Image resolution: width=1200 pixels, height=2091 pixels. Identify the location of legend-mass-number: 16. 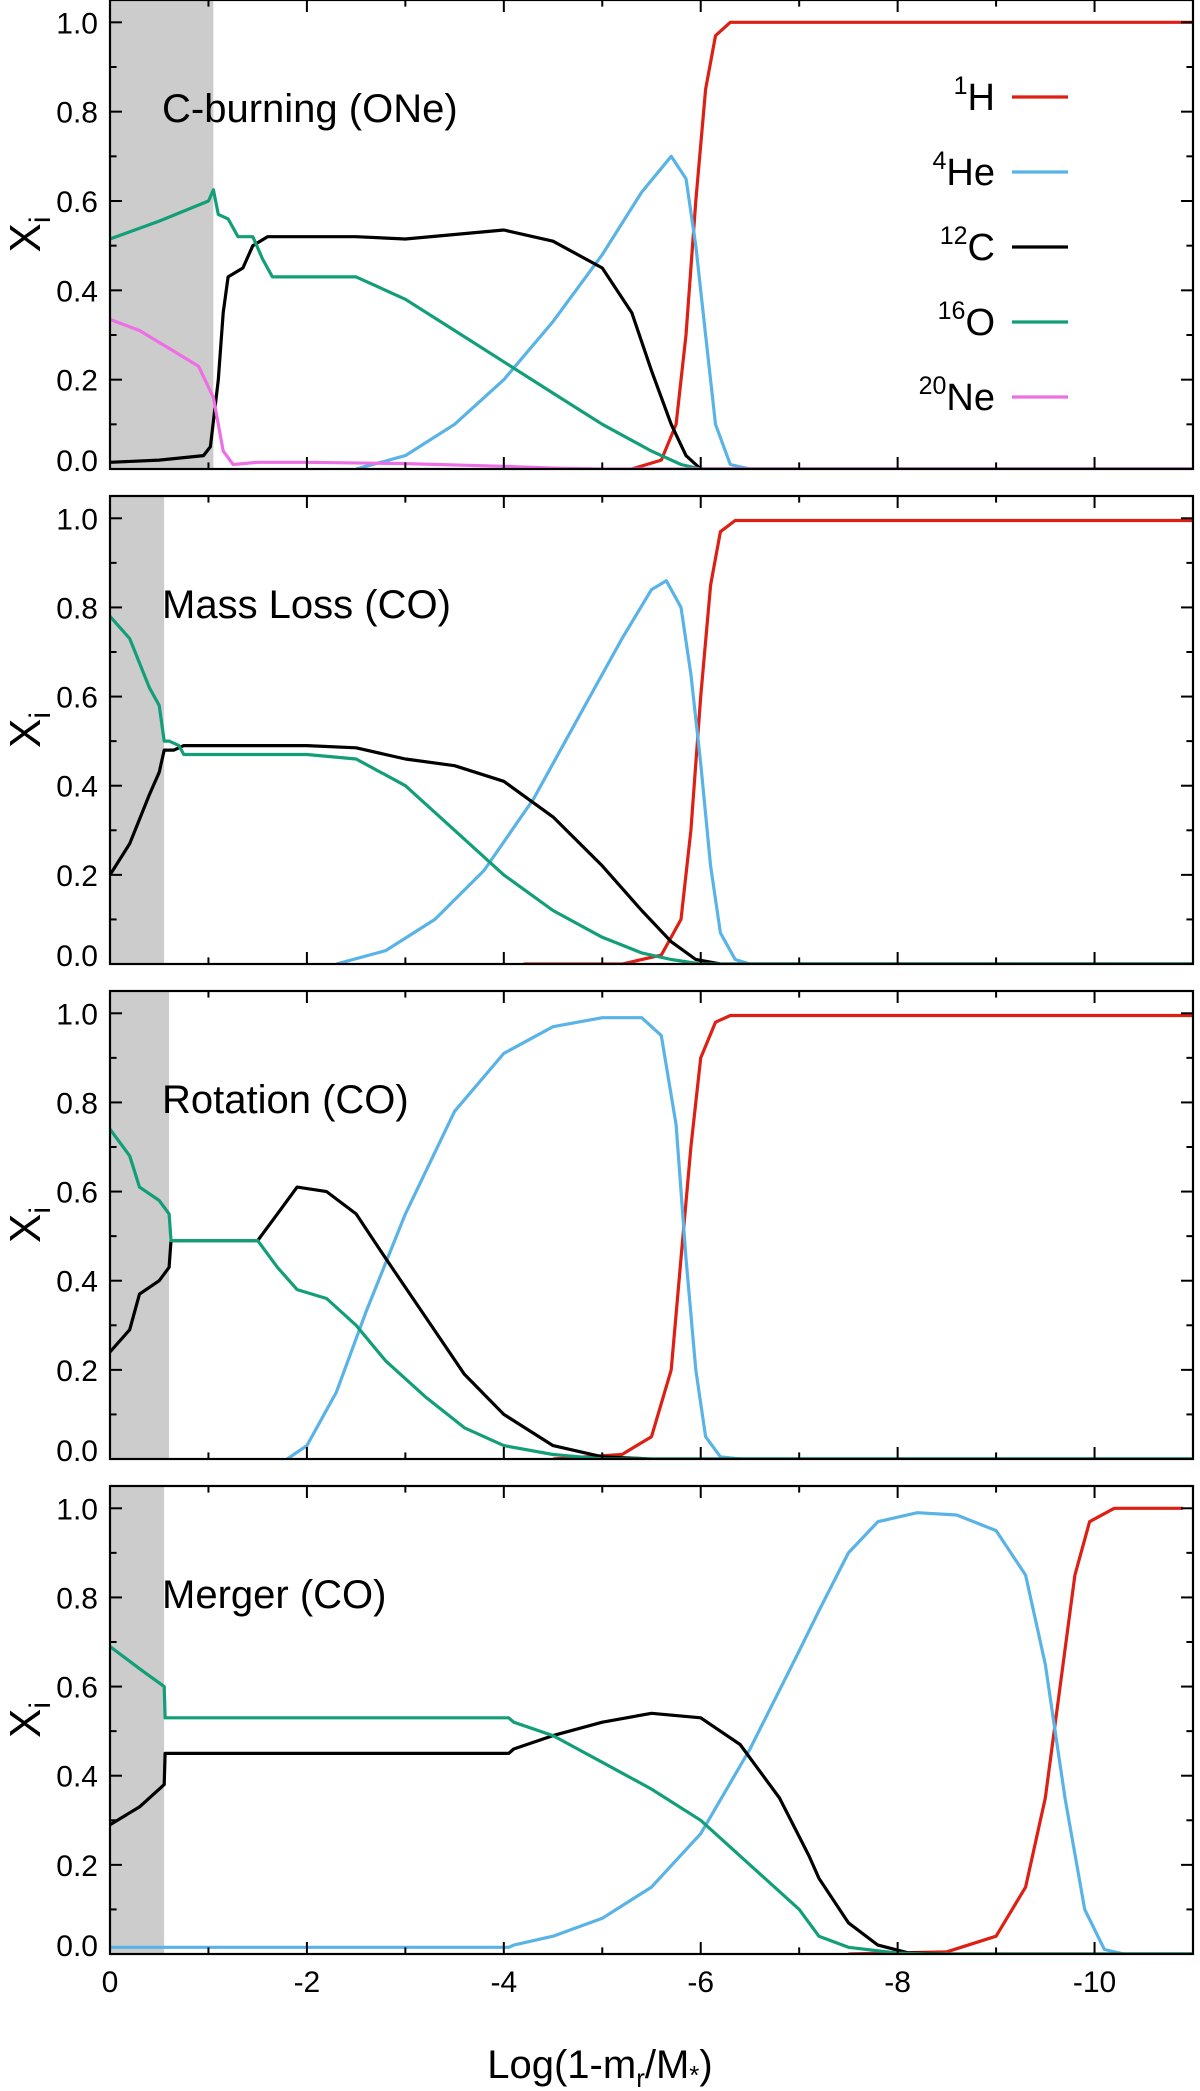
(952, 311).